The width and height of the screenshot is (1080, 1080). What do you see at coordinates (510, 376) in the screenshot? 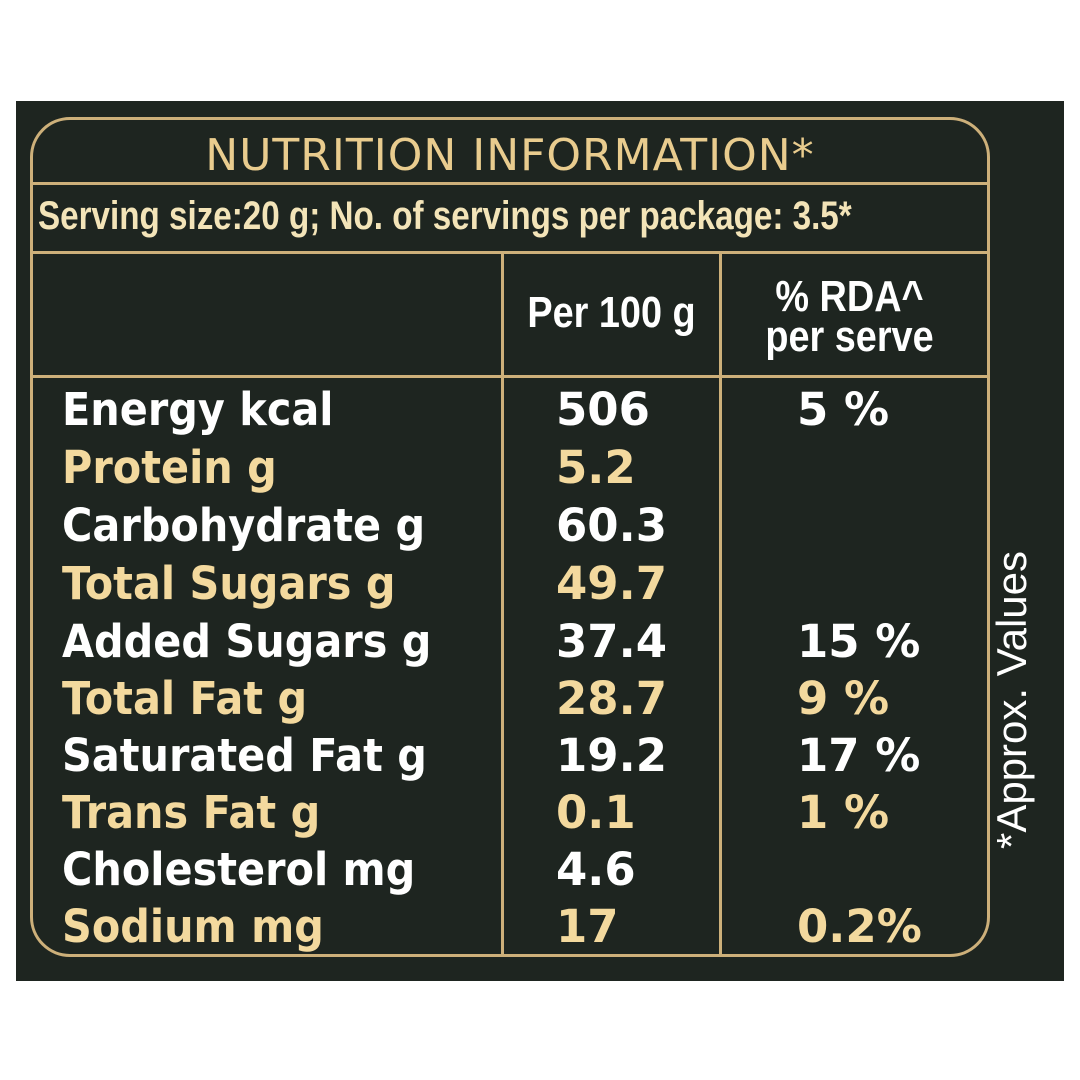
I see `divider-below-headers` at bounding box center [510, 376].